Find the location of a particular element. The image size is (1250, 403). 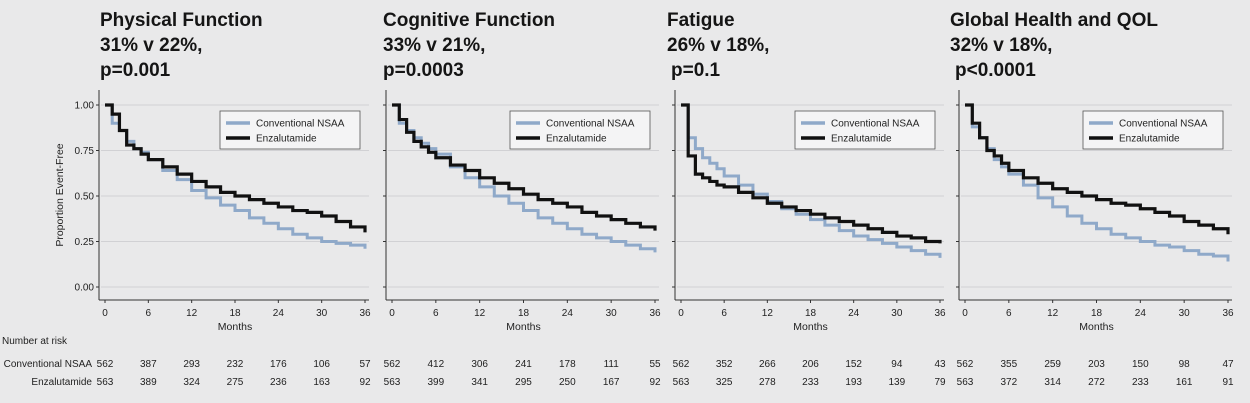

at-risk-value: 293 is located at coordinates (191, 364).